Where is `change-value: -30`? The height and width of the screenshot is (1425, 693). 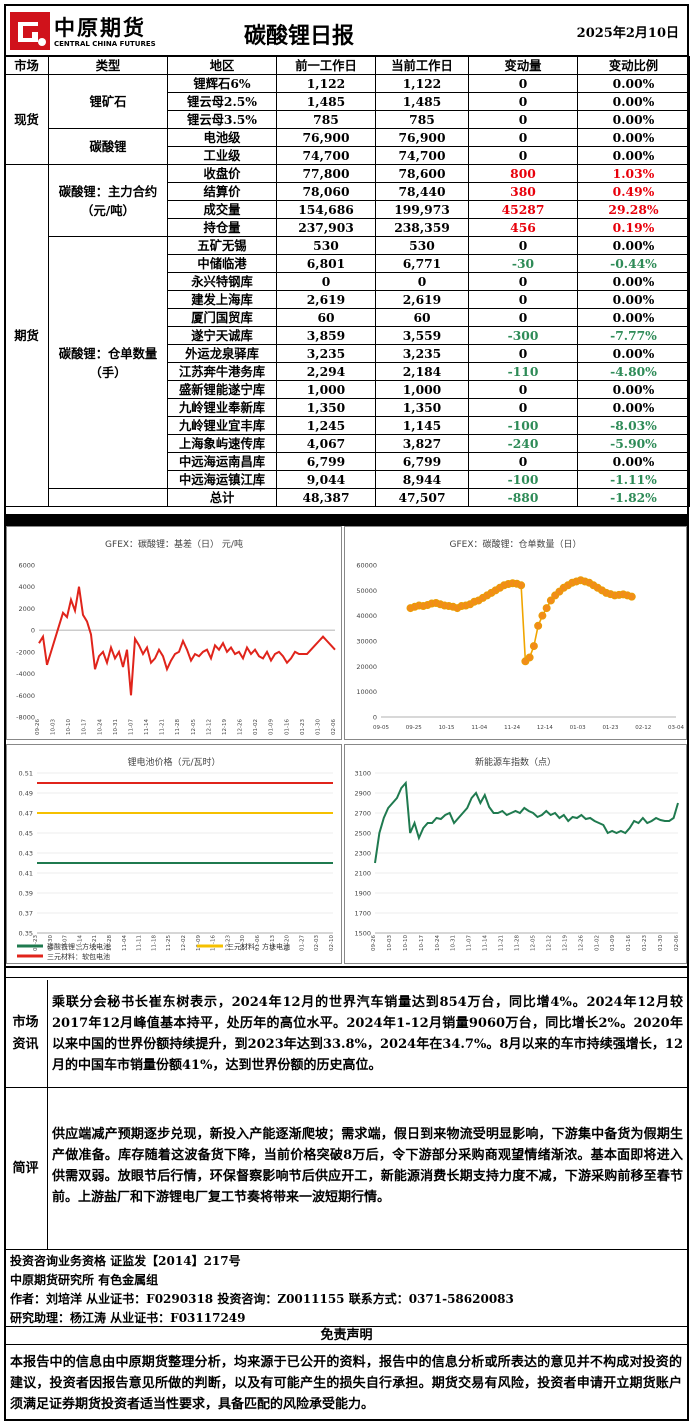 change-value: -30 is located at coordinates (523, 263).